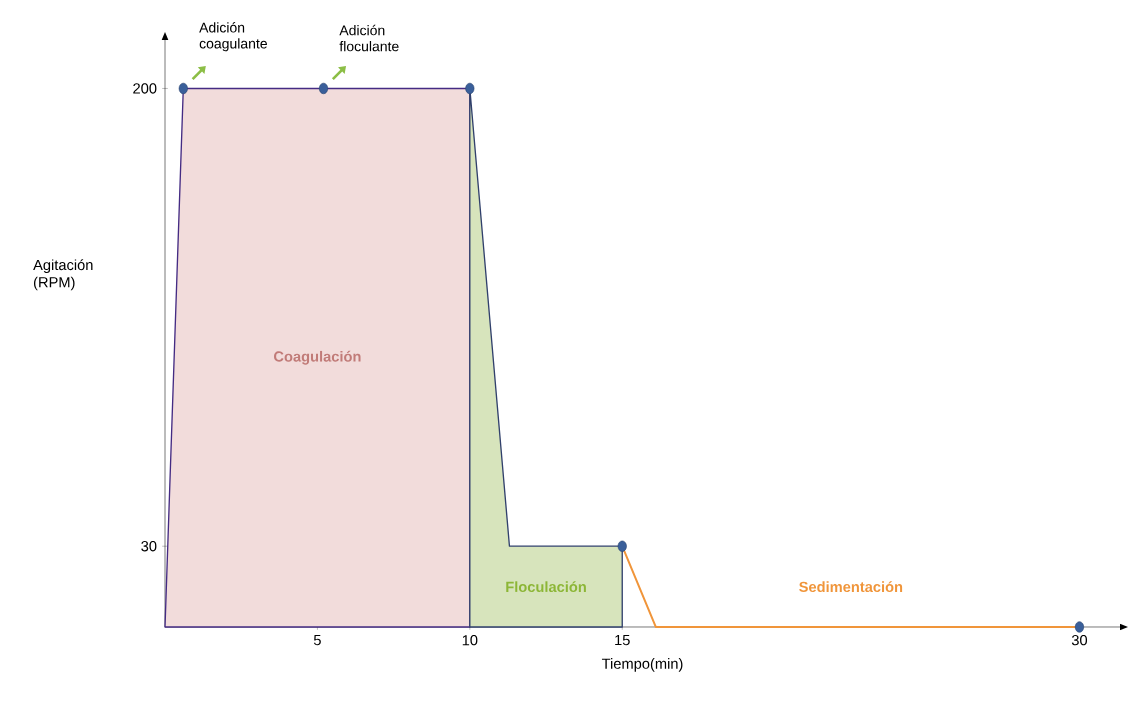 This screenshot has width=1128, height=706. What do you see at coordinates (317, 640) in the screenshot?
I see `x-tick-label: 5` at bounding box center [317, 640].